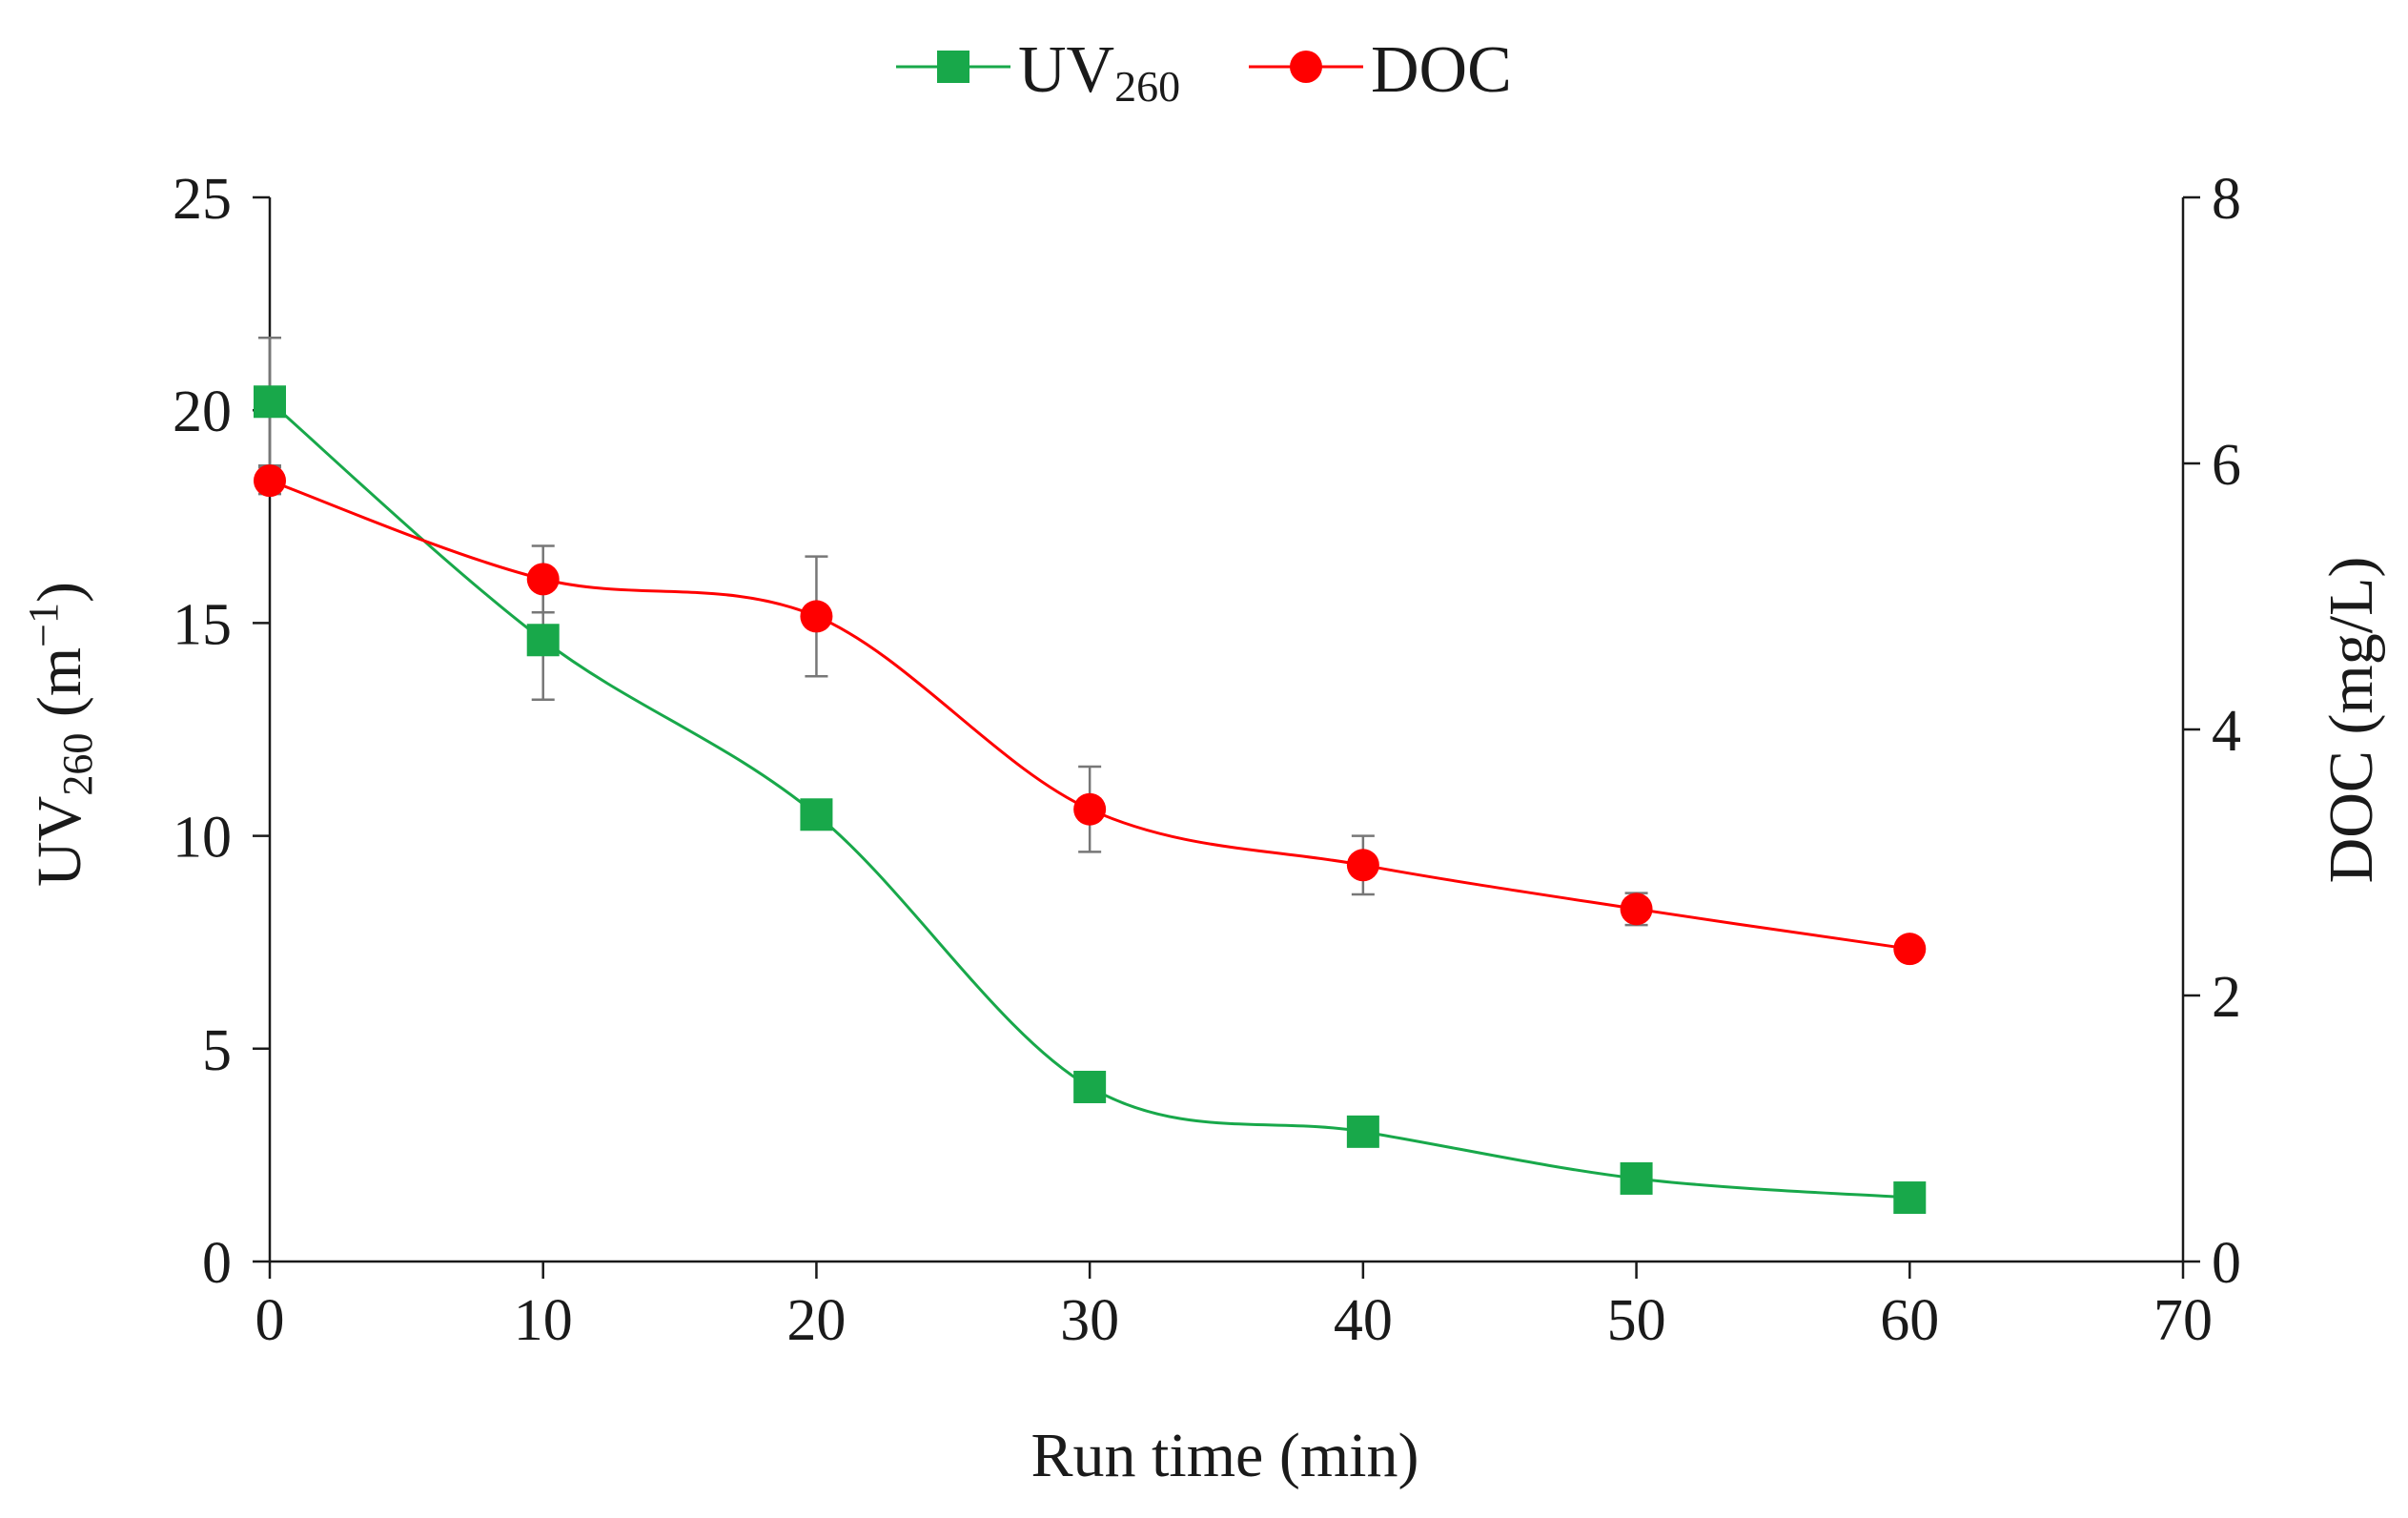  I want to click on x-tick-label: 30, so click(1089, 1321).